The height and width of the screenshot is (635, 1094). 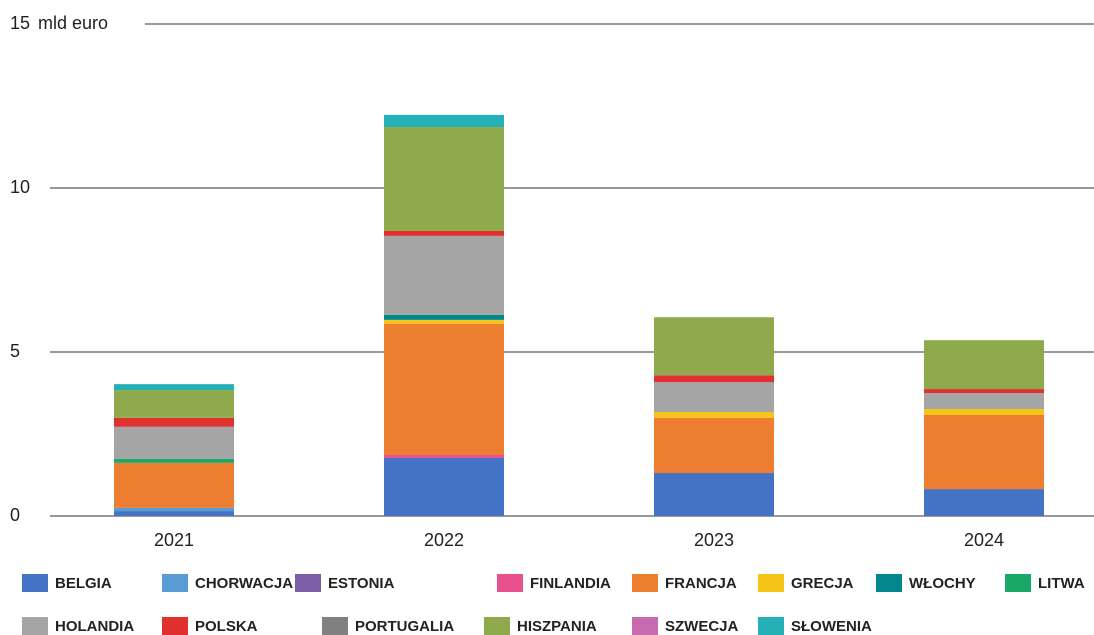 What do you see at coordinates (226, 626) in the screenshot?
I see `legend-label: POLSKA` at bounding box center [226, 626].